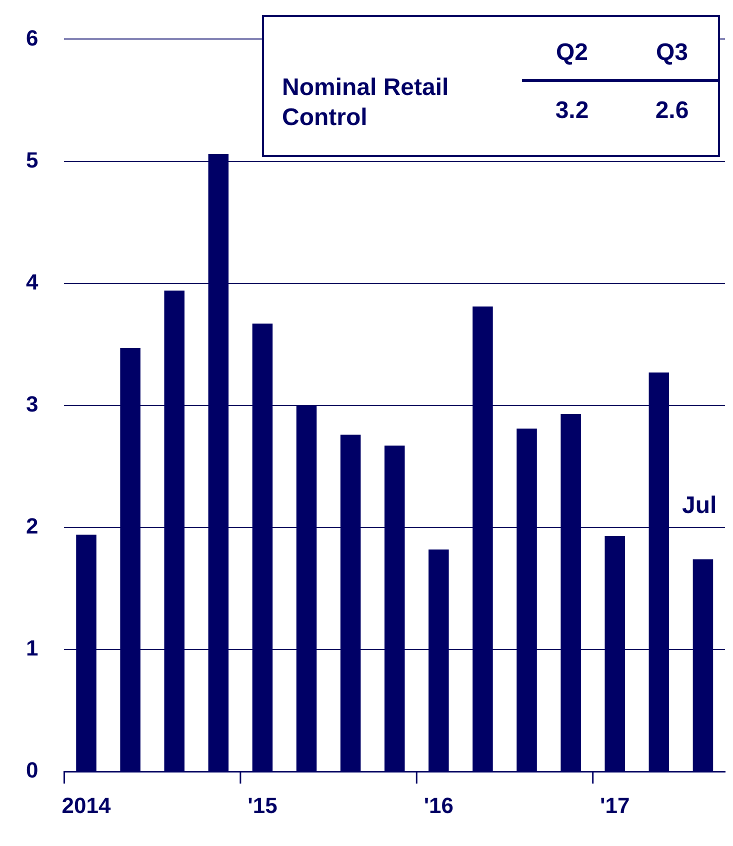 This screenshot has height=846, width=733. I want to click on y-tick-label: 5, so click(32, 159).